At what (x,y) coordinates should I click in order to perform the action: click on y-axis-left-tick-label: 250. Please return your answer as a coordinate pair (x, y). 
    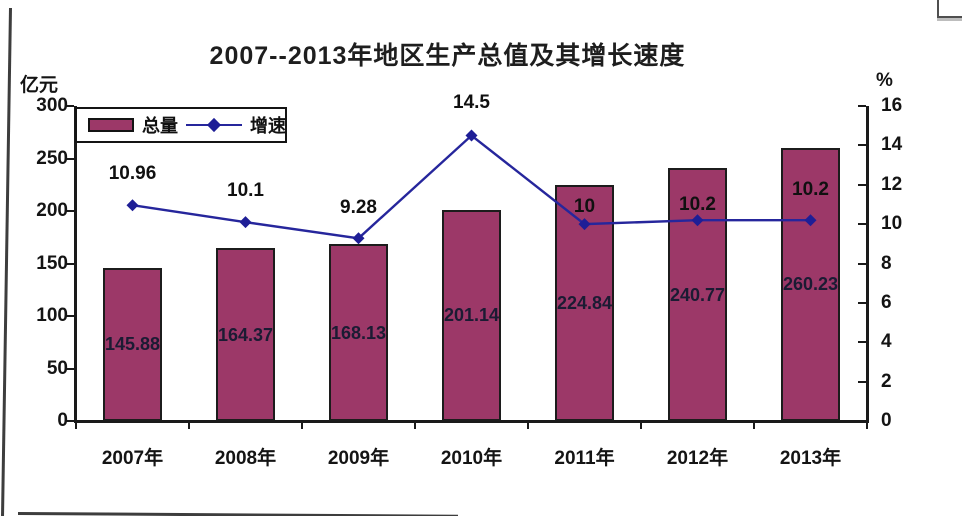
    Looking at the image, I should click on (52, 158).